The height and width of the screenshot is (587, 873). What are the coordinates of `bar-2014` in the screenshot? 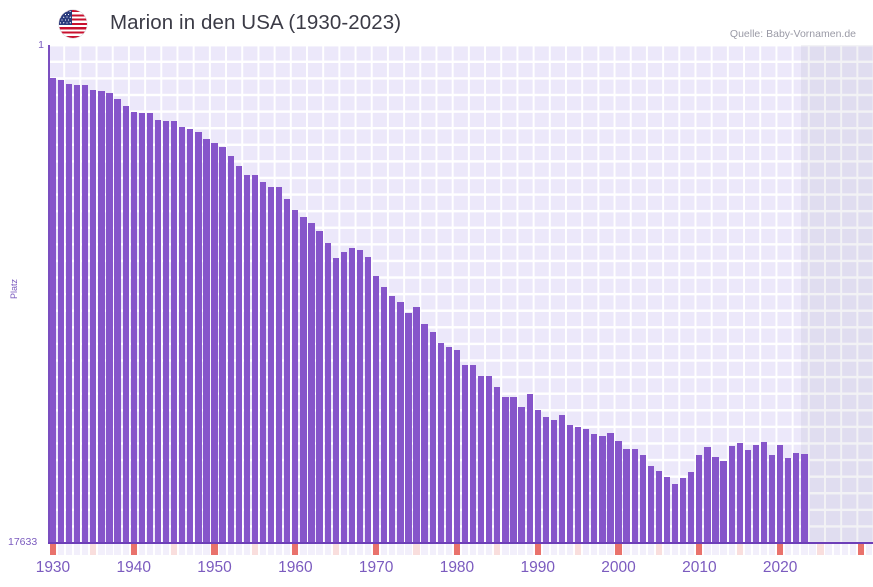 It's located at (731, 494).